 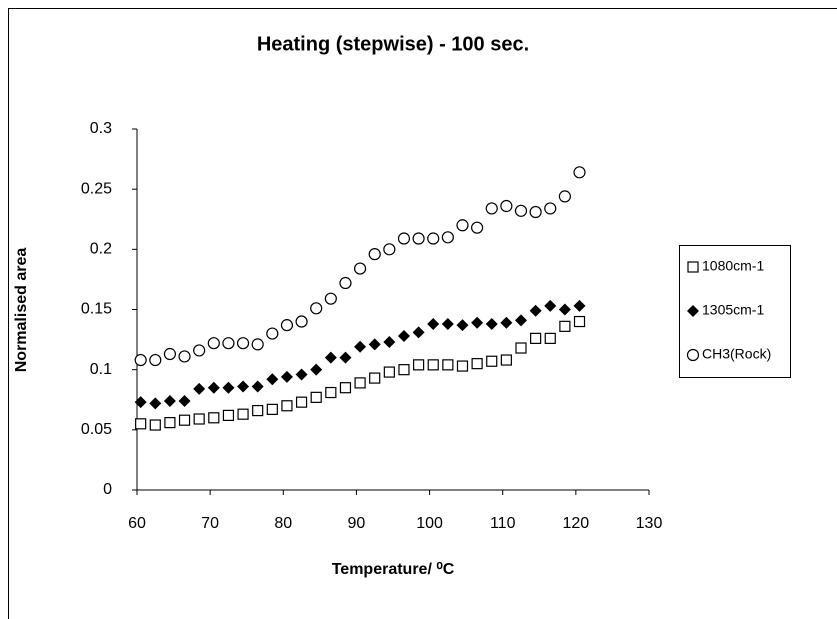 I want to click on chart-title: Heating (stepwise) - 100 sec., so click(x=393, y=44).